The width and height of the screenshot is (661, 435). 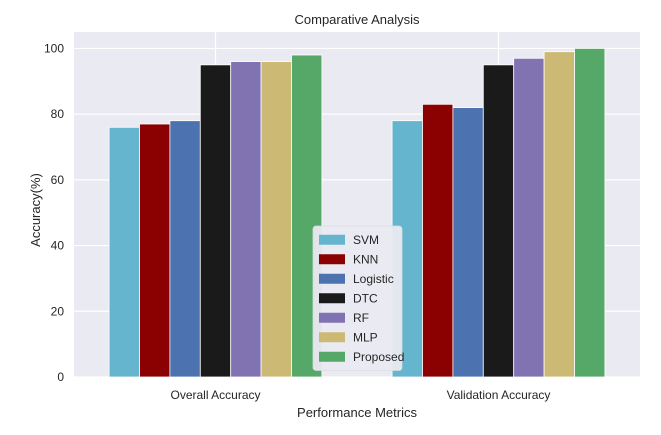 I want to click on y-axis-label: Accuracy(%), so click(x=35, y=210).